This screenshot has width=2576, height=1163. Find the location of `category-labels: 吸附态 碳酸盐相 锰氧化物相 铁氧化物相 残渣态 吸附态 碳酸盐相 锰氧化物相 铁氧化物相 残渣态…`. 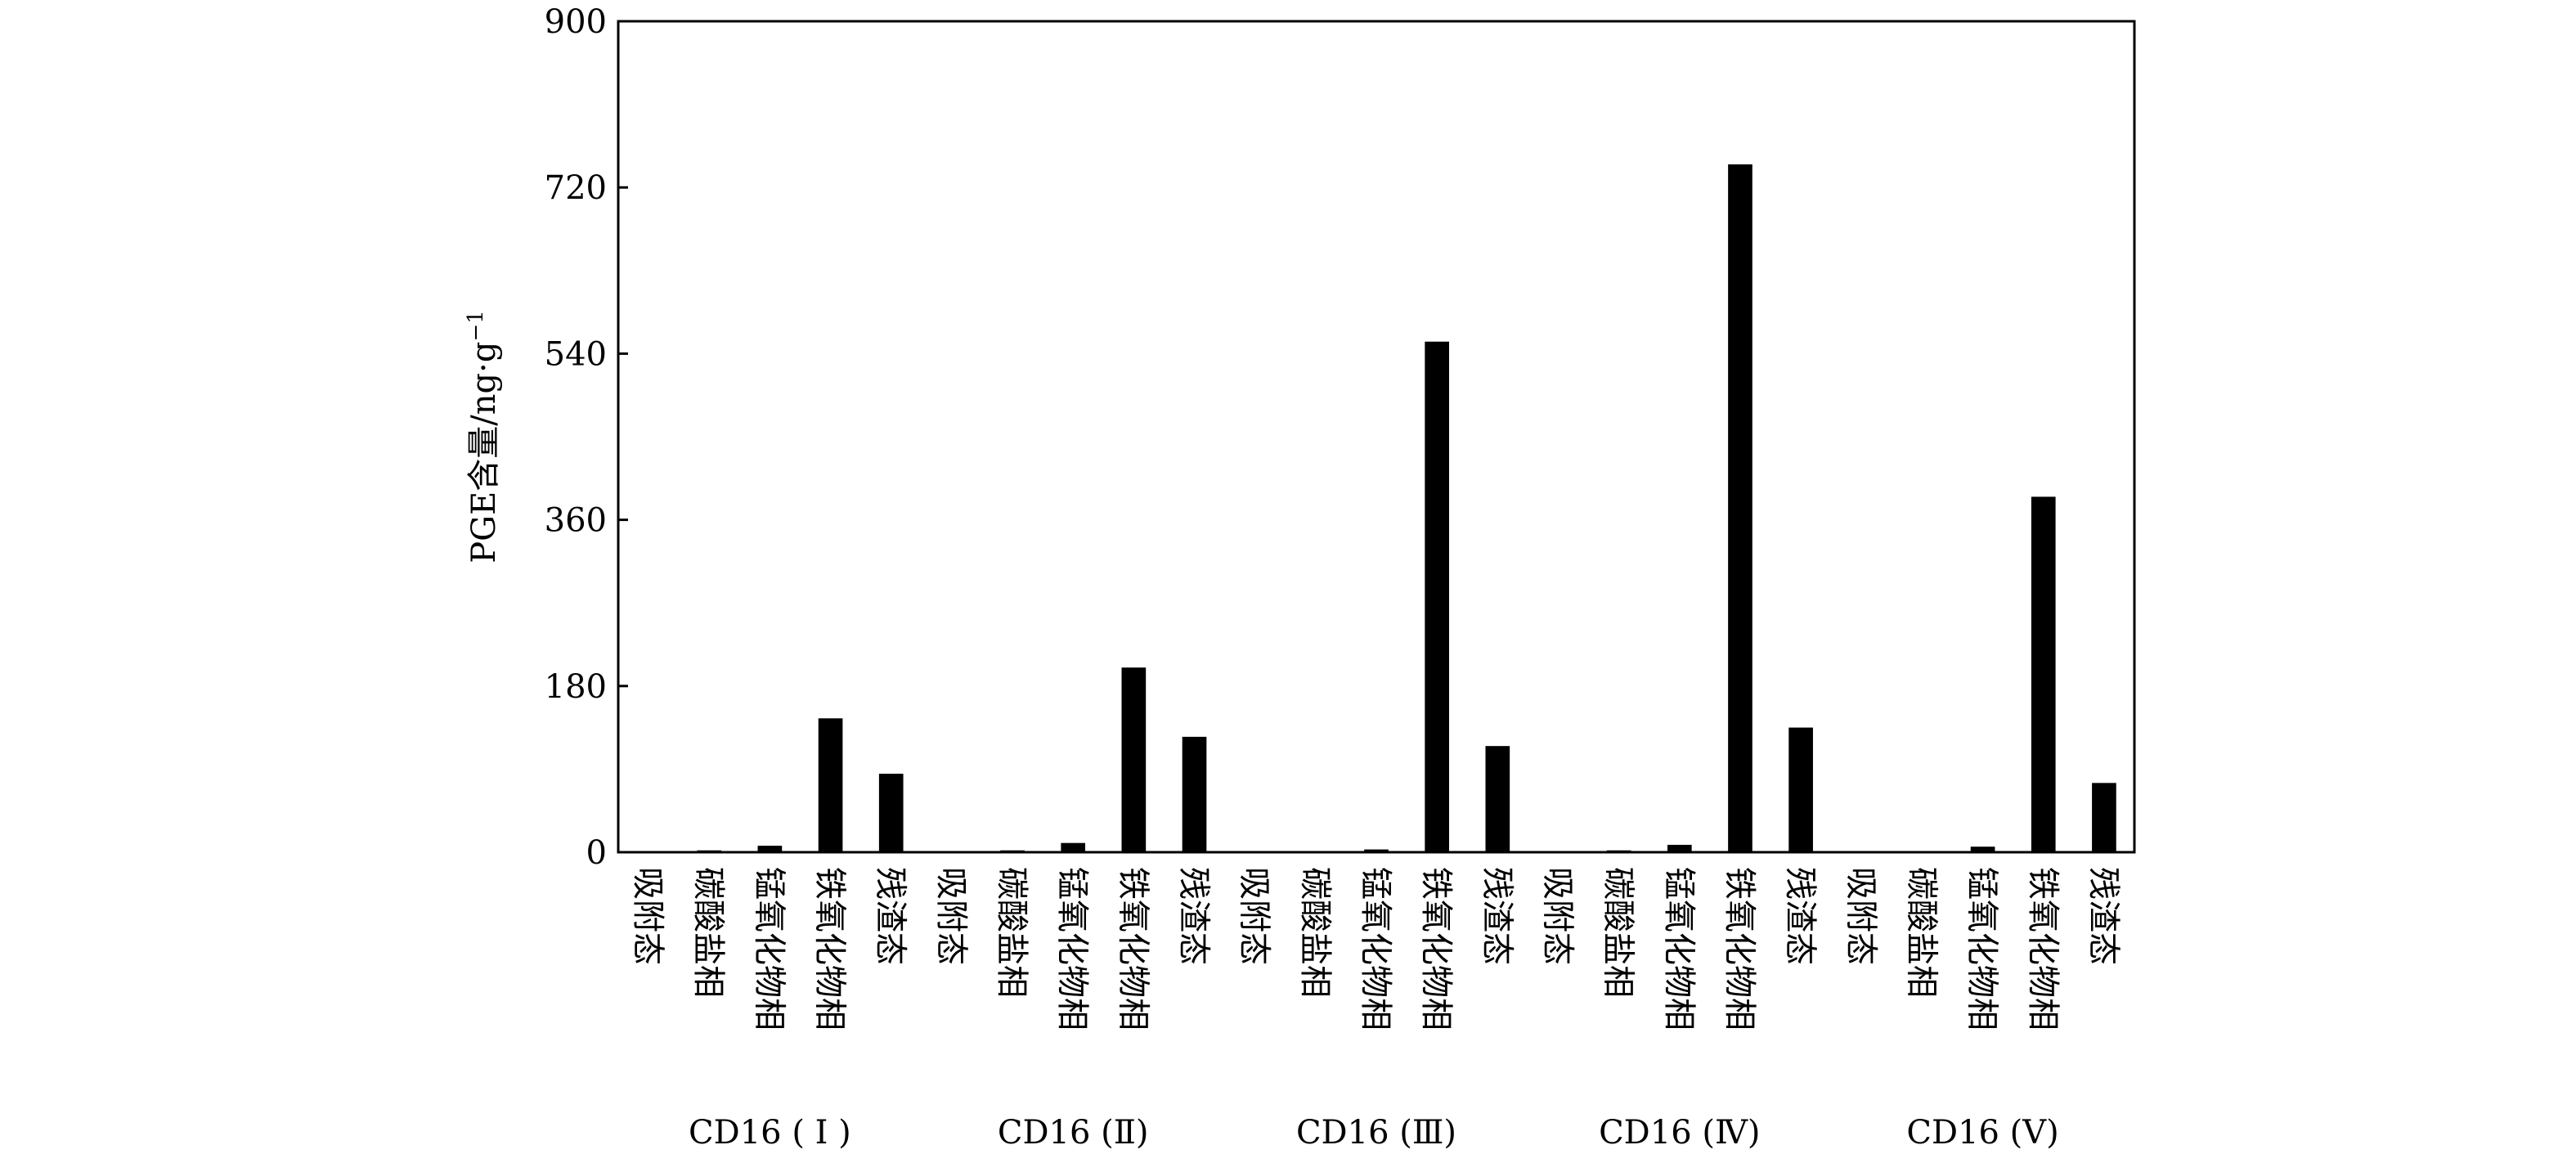

category-labels: 吸附态 碳酸盐相 锰氧化物相 铁氧化物相 残渣态 吸附态 碳酸盐相 锰氧化物相 铁氧化物相 残渣态… is located at coordinates (1376, 949).